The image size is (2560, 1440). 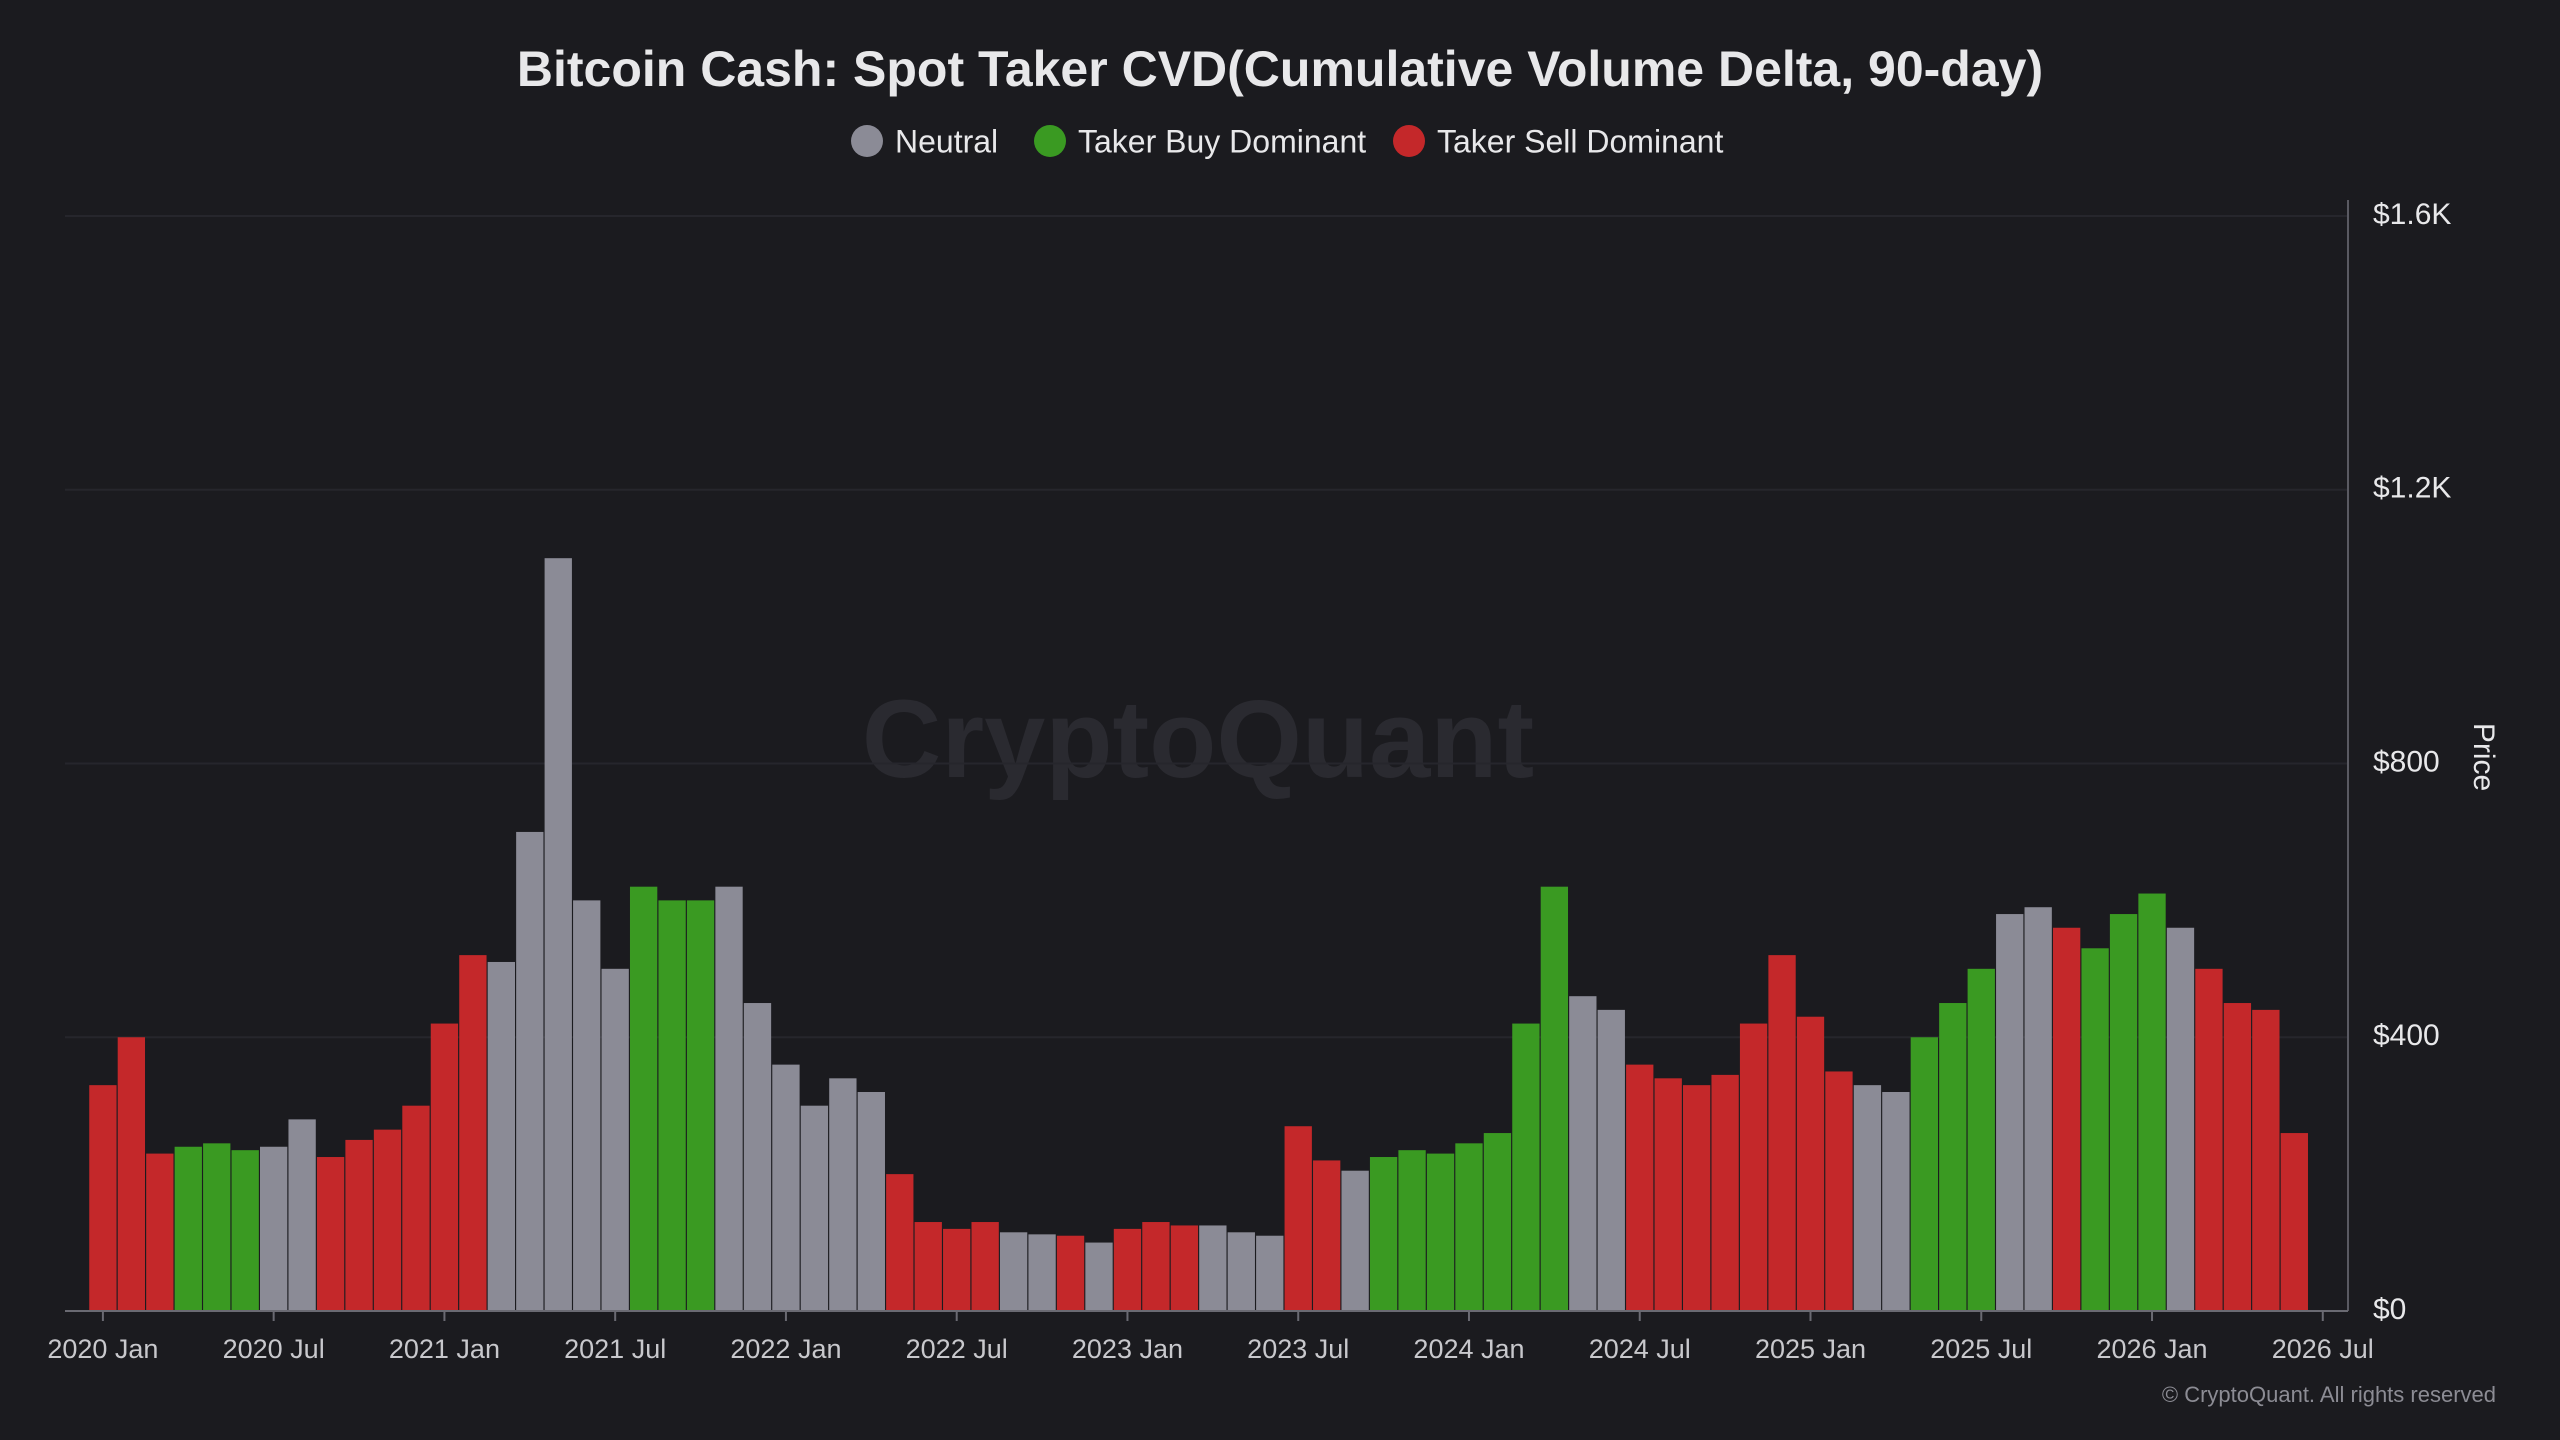 I want to click on x-tick-label: 2023 Jan, so click(x=1127, y=1349).